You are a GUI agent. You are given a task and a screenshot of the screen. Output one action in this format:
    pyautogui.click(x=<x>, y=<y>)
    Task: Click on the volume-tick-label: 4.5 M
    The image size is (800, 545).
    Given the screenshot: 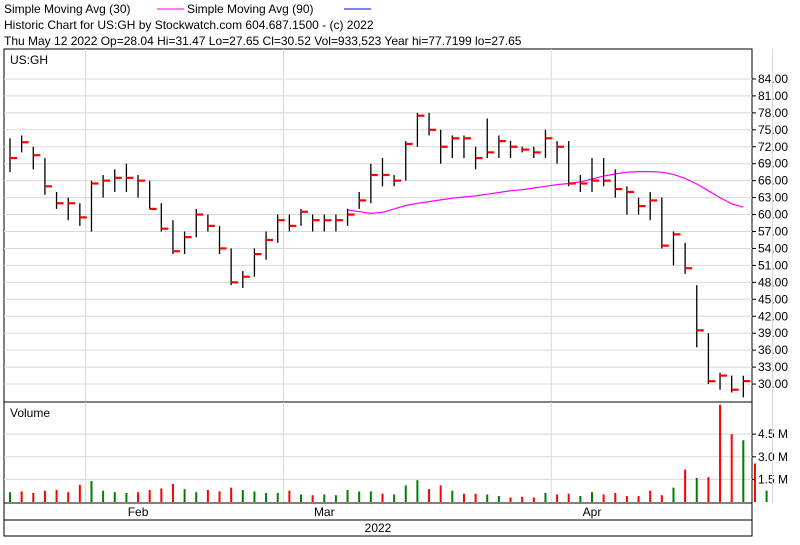 What is the action you would take?
    pyautogui.click(x=773, y=434)
    